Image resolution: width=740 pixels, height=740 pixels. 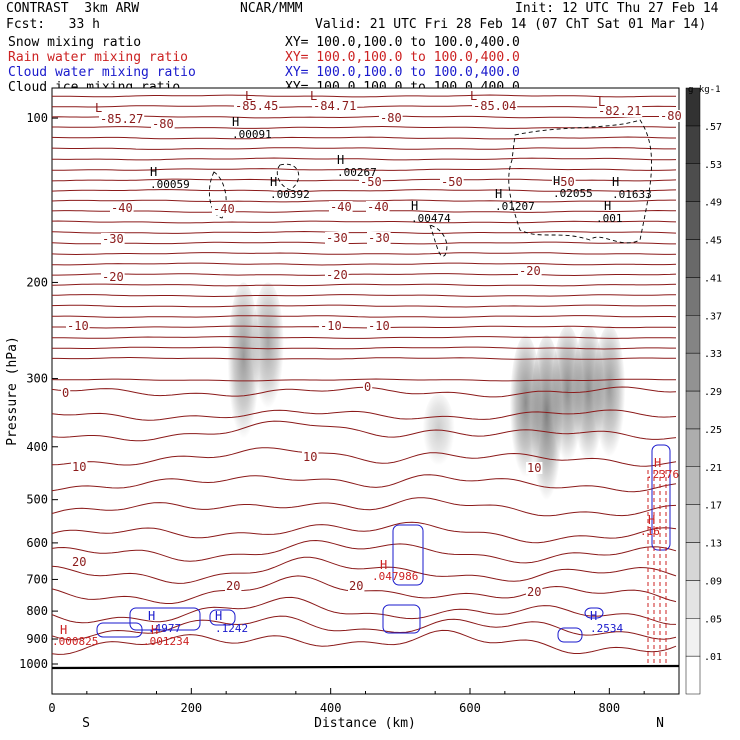 What do you see at coordinates (593, 616) in the screenshot?
I see `cloud-max-marker: H` at bounding box center [593, 616].